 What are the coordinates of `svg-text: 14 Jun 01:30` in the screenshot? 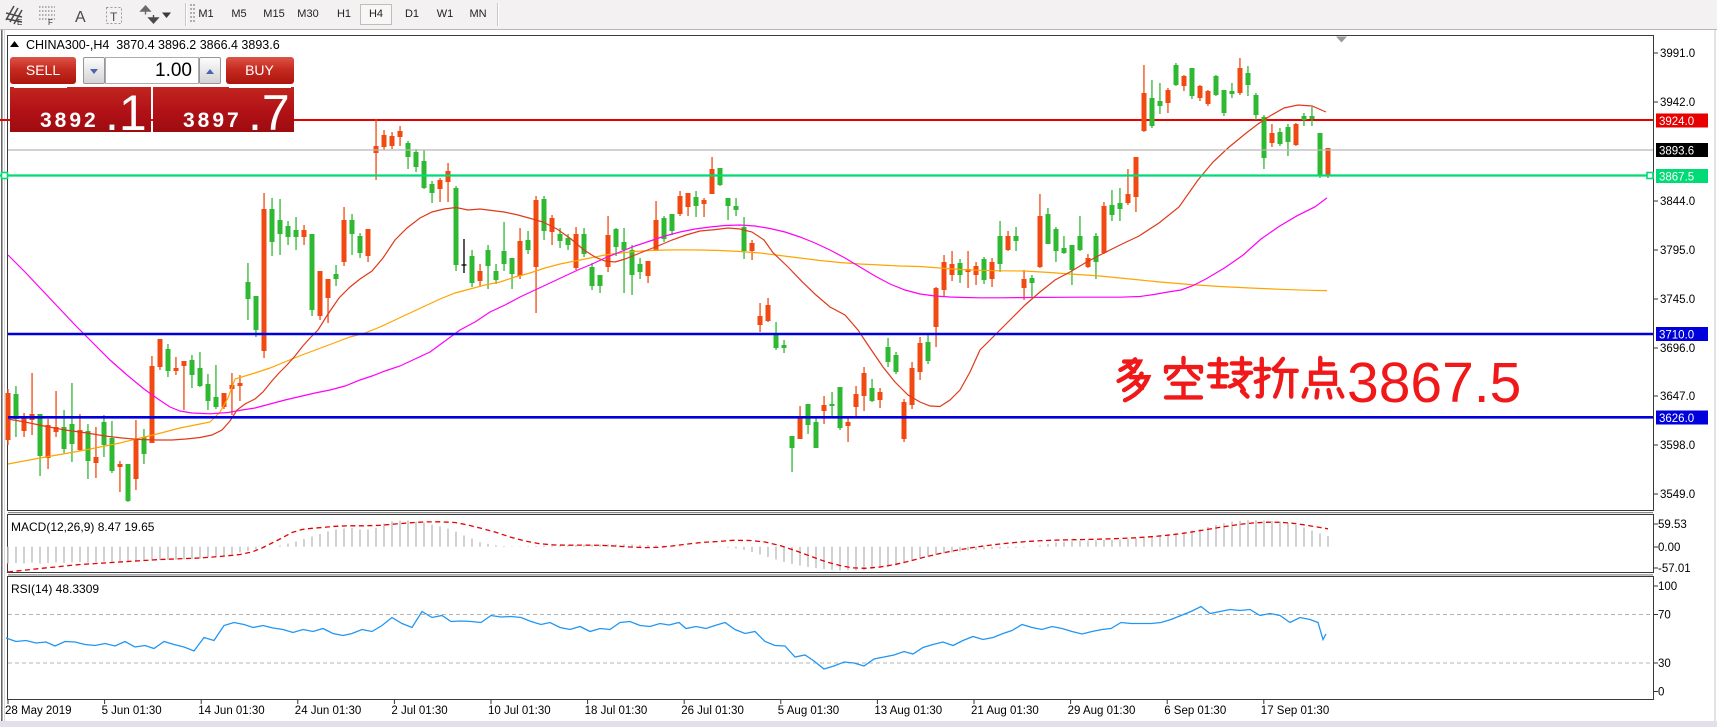 It's located at (231, 711).